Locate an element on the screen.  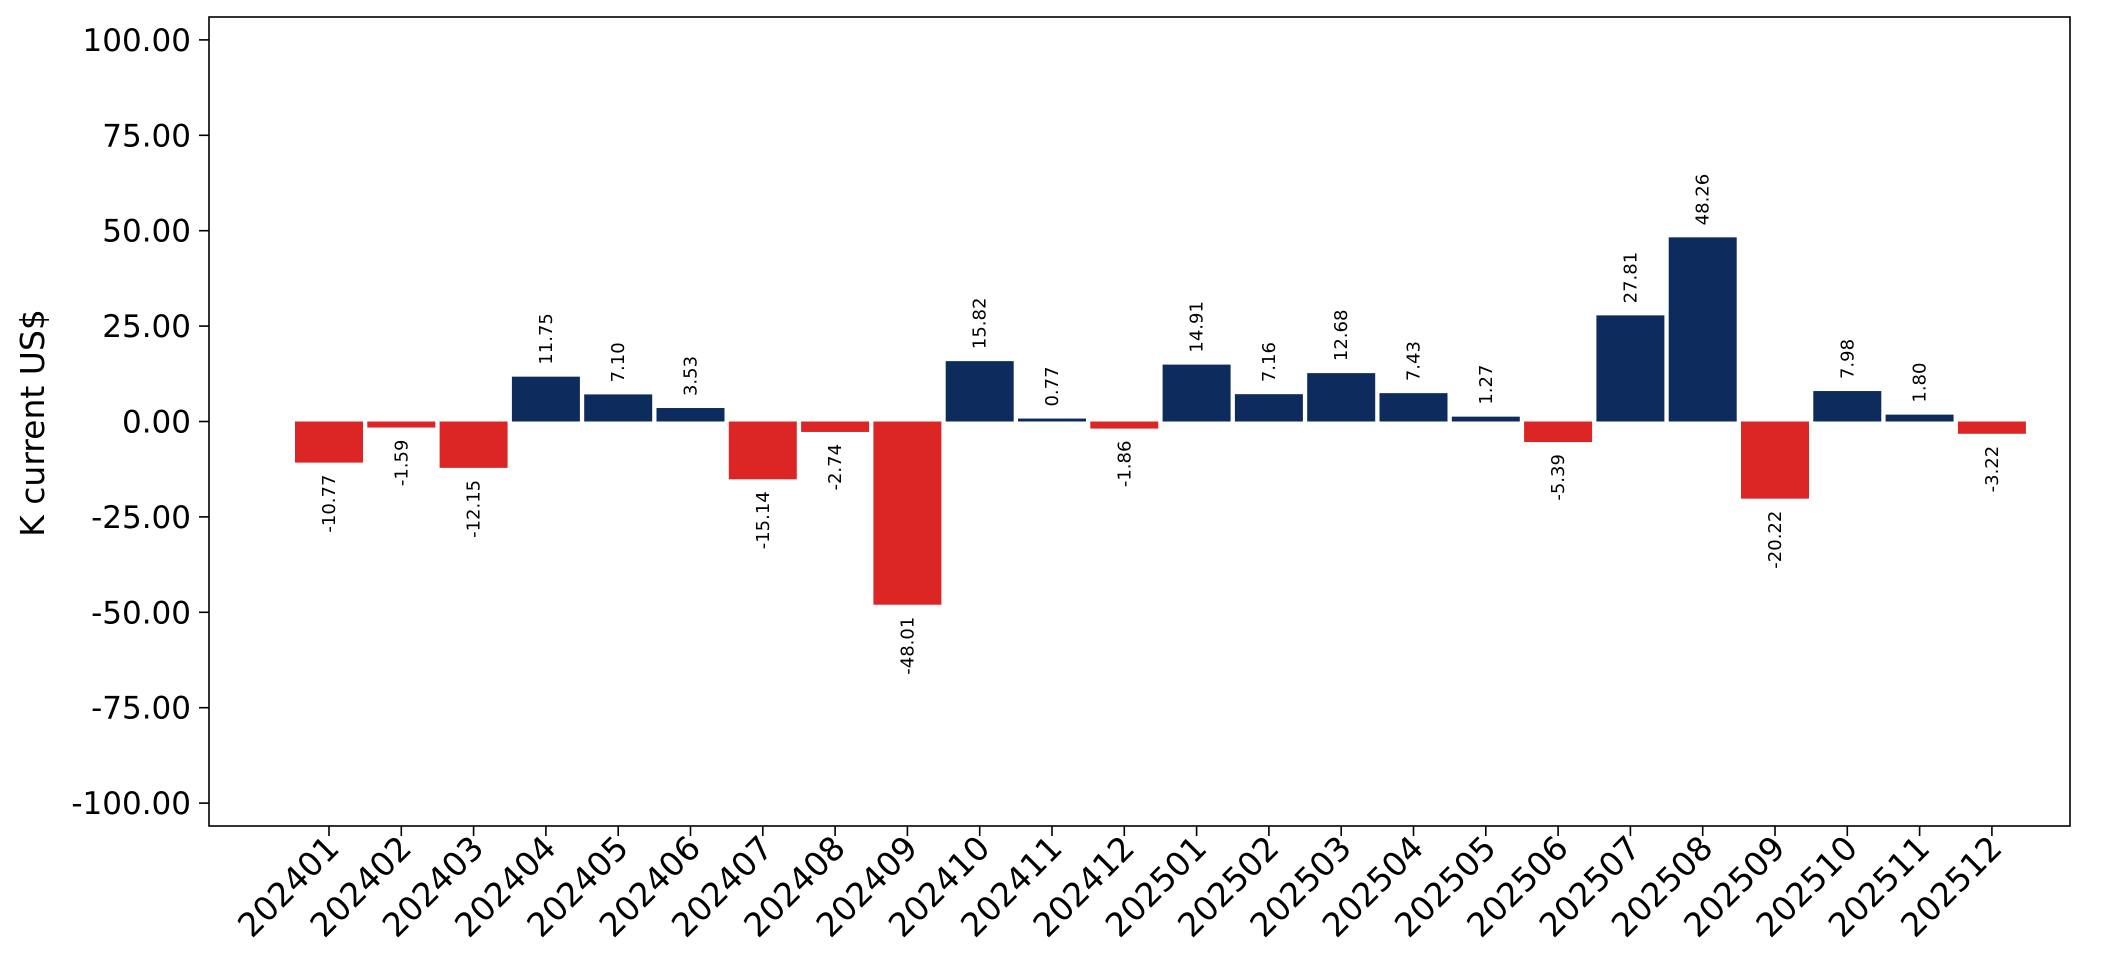
y-tick-label: -100.00 is located at coordinates (131, 804).